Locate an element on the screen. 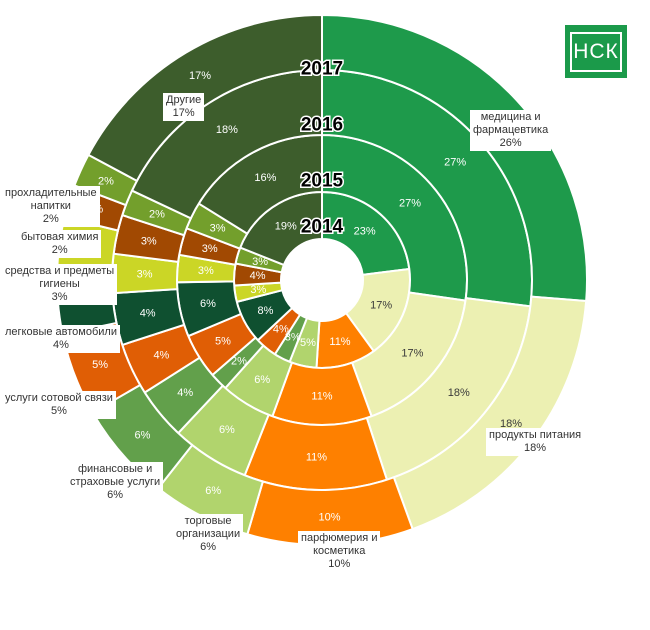 This screenshot has width=650, height=630. category-label-value: 26% is located at coordinates (510, 143).